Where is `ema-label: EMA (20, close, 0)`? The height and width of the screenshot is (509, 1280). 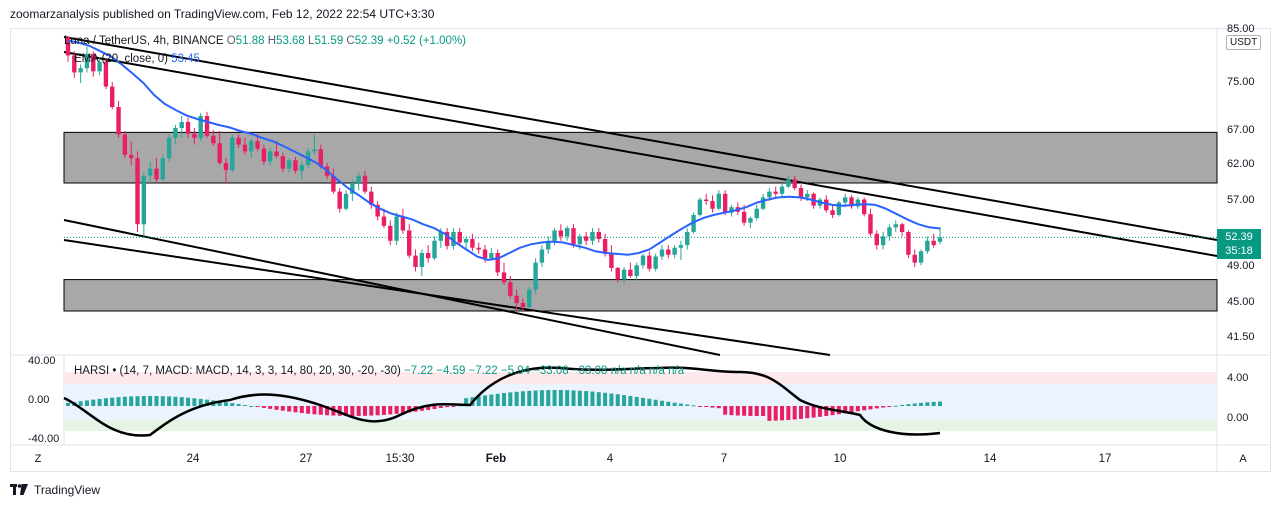
ema-label: EMA (20, close, 0) is located at coordinates (121, 59).